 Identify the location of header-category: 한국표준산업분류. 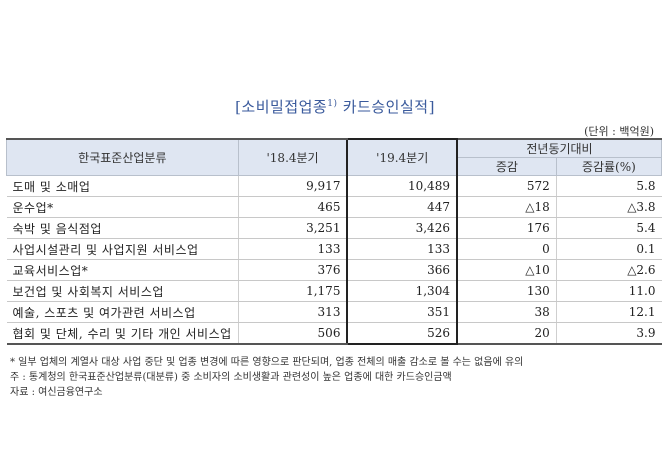
(122, 157).